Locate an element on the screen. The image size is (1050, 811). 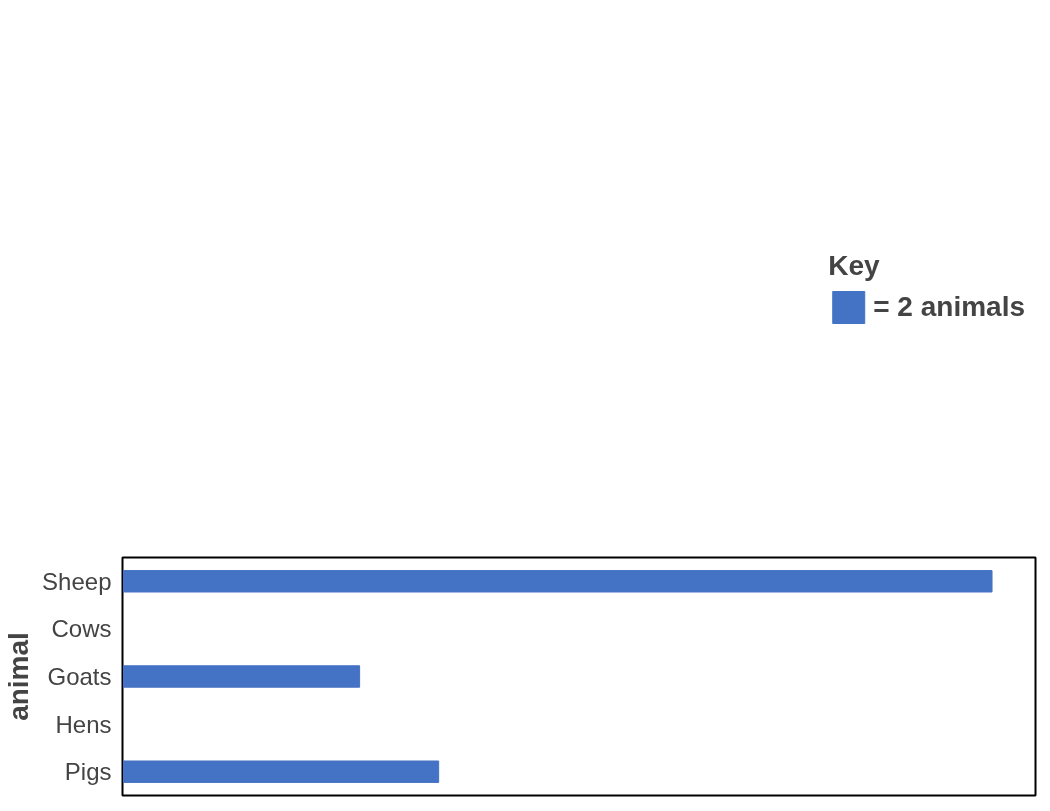
legend-title: Key is located at coordinates (854, 266).